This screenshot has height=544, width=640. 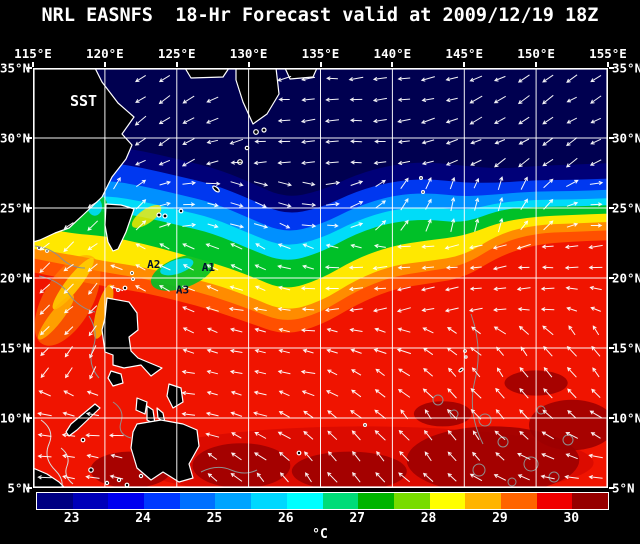 I want to click on field-name-label: SST, so click(x=83, y=101).